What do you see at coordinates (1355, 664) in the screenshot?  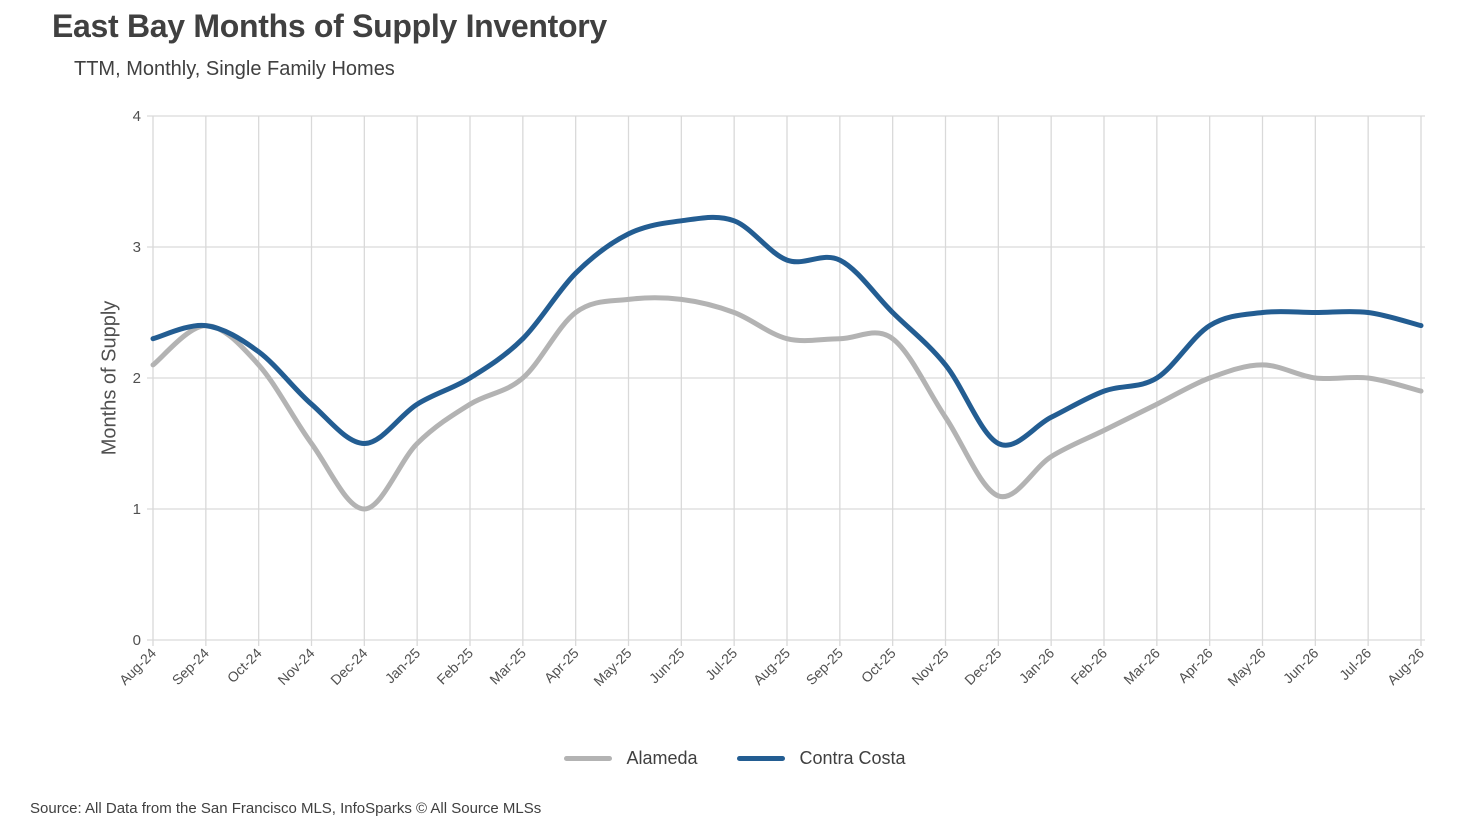 I see `x-tick-label: Jul-26` at bounding box center [1355, 664].